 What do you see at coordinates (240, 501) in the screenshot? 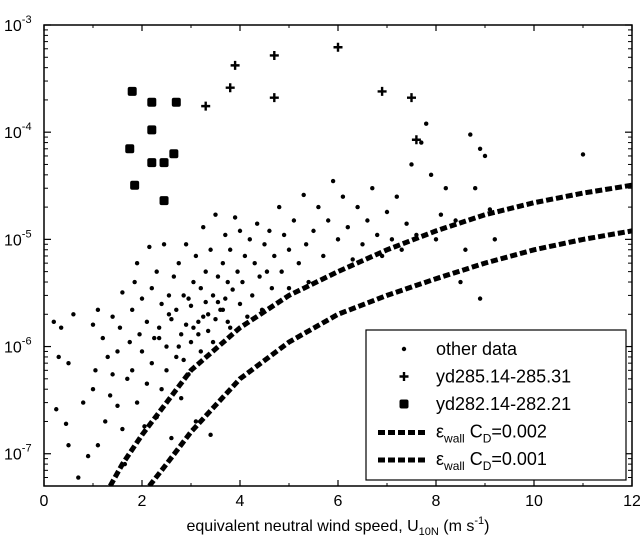
I see `x-tick-label: 4` at bounding box center [240, 501].